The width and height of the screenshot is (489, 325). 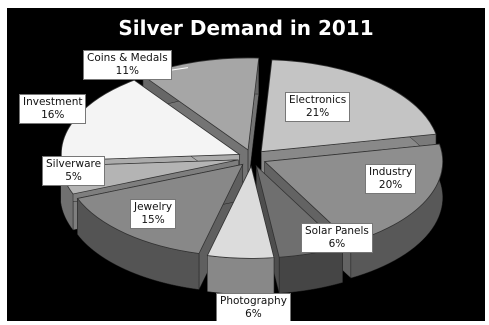 I want to click on label-jewelry: Jewelry 15%, so click(x=153, y=214).